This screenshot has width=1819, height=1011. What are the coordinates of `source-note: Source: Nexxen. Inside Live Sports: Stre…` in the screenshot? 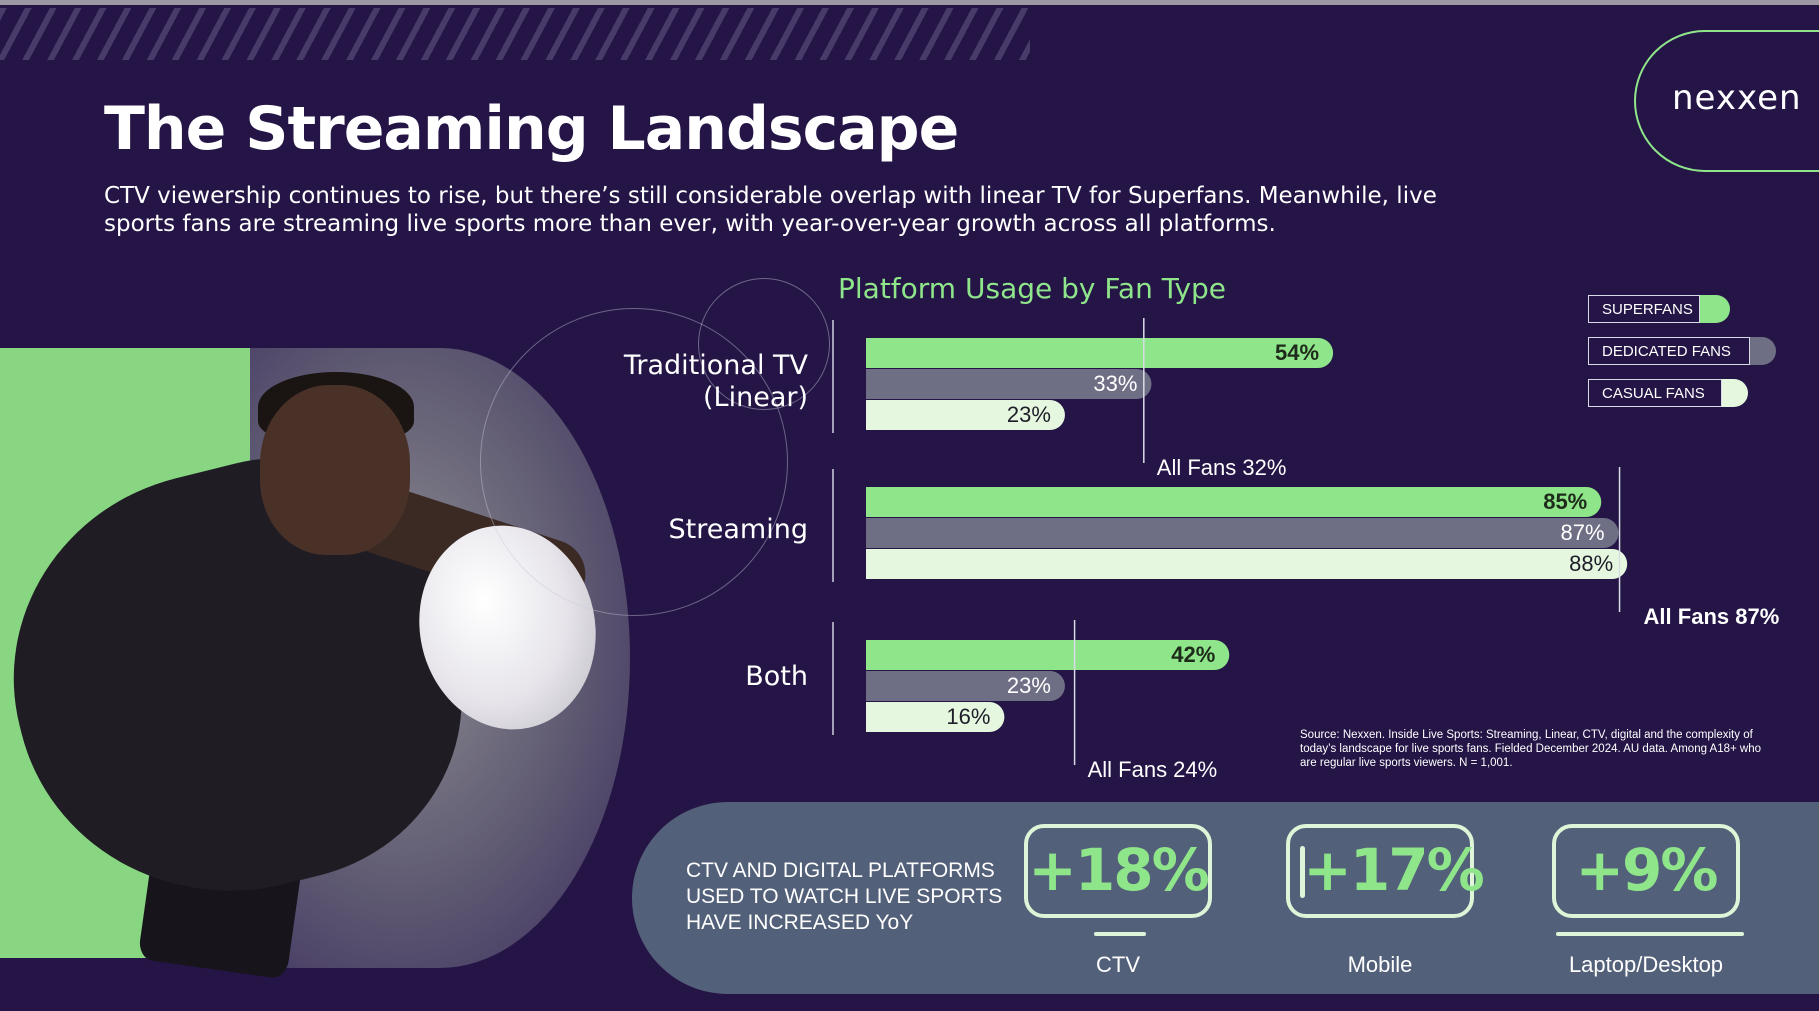 It's located at (1531, 749).